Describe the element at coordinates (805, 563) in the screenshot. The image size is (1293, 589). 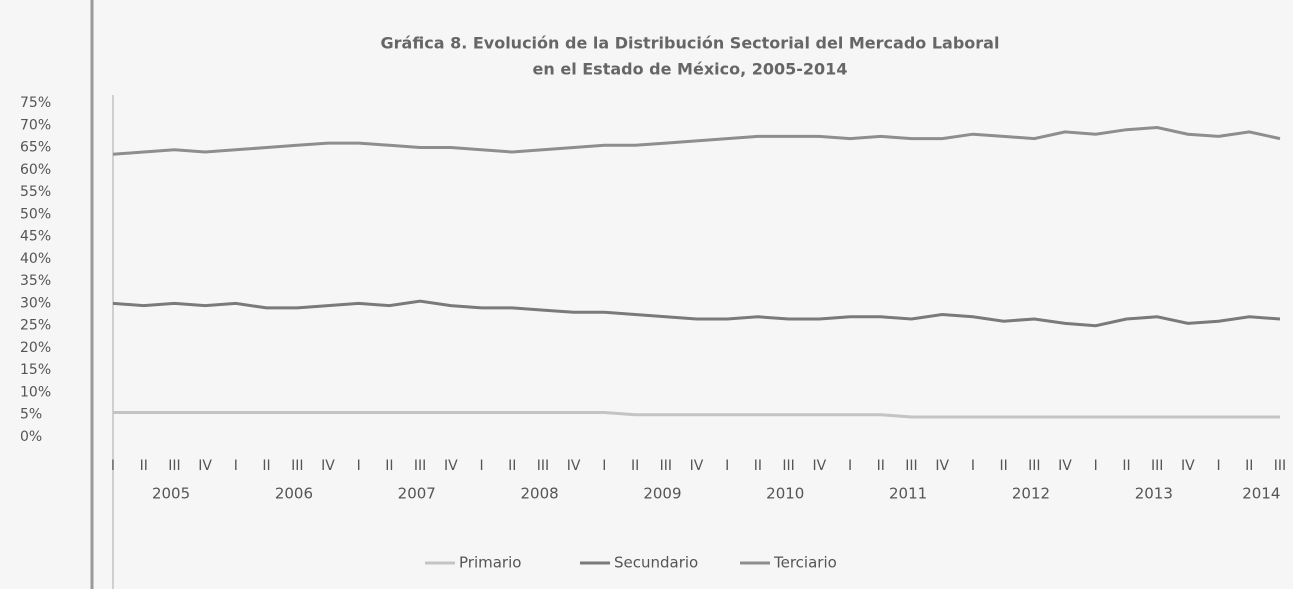
I see `legend-label: Terciario` at that location.